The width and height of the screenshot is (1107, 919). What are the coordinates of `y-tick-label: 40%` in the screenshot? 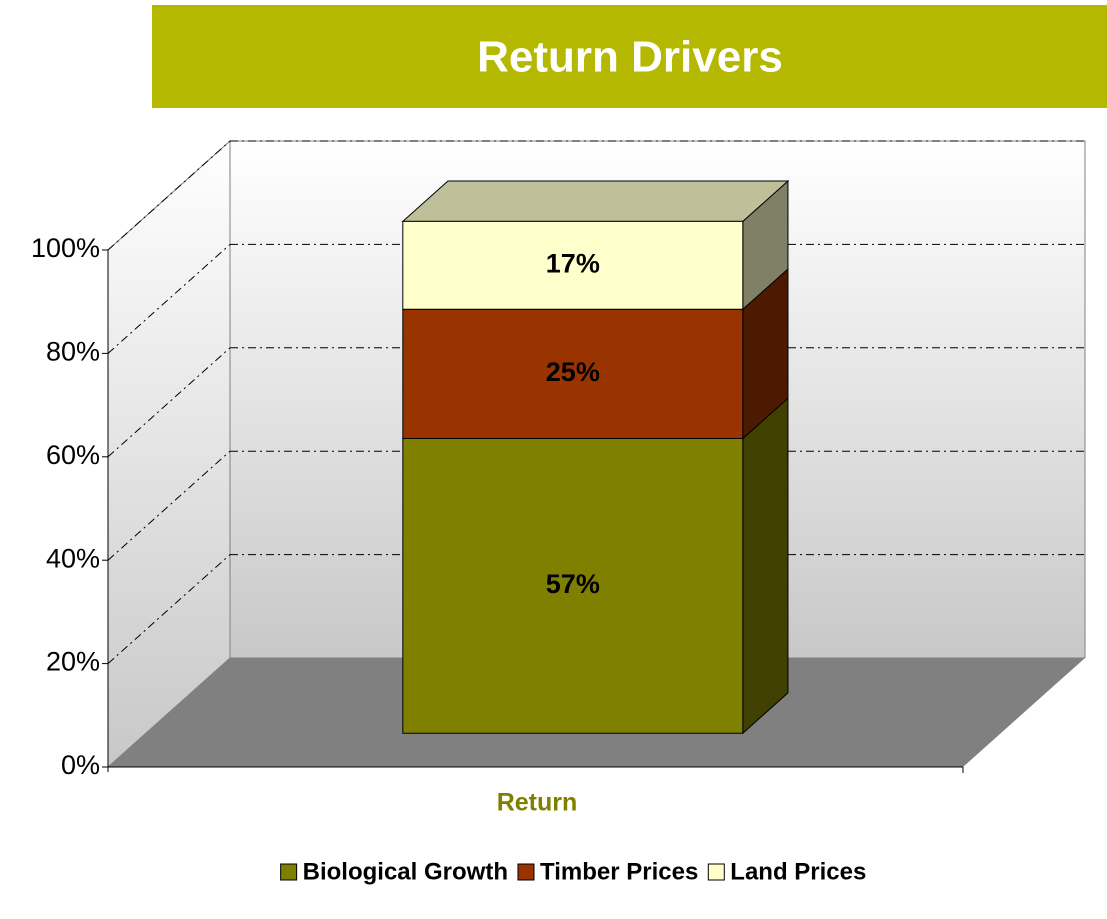 It's located at (73, 558).